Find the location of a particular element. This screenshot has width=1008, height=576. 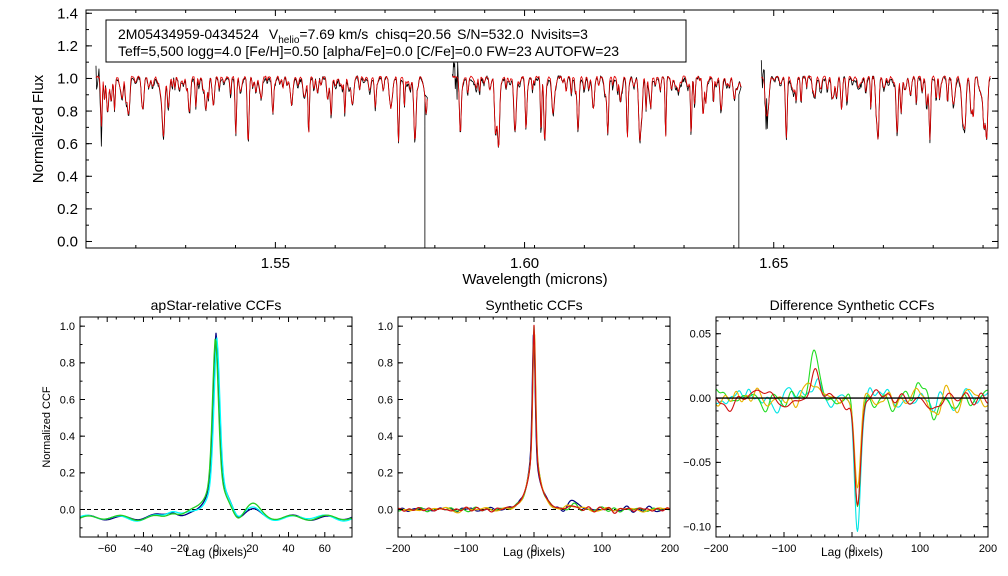

y-tick-label: 1.4 is located at coordinates (67, 14).